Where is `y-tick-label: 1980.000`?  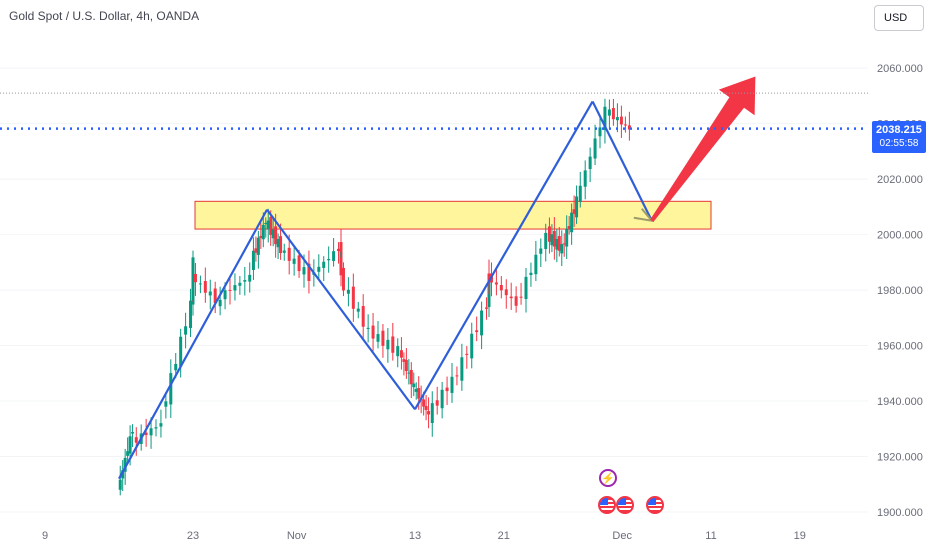
y-tick-label: 1980.000 is located at coordinates (900, 291).